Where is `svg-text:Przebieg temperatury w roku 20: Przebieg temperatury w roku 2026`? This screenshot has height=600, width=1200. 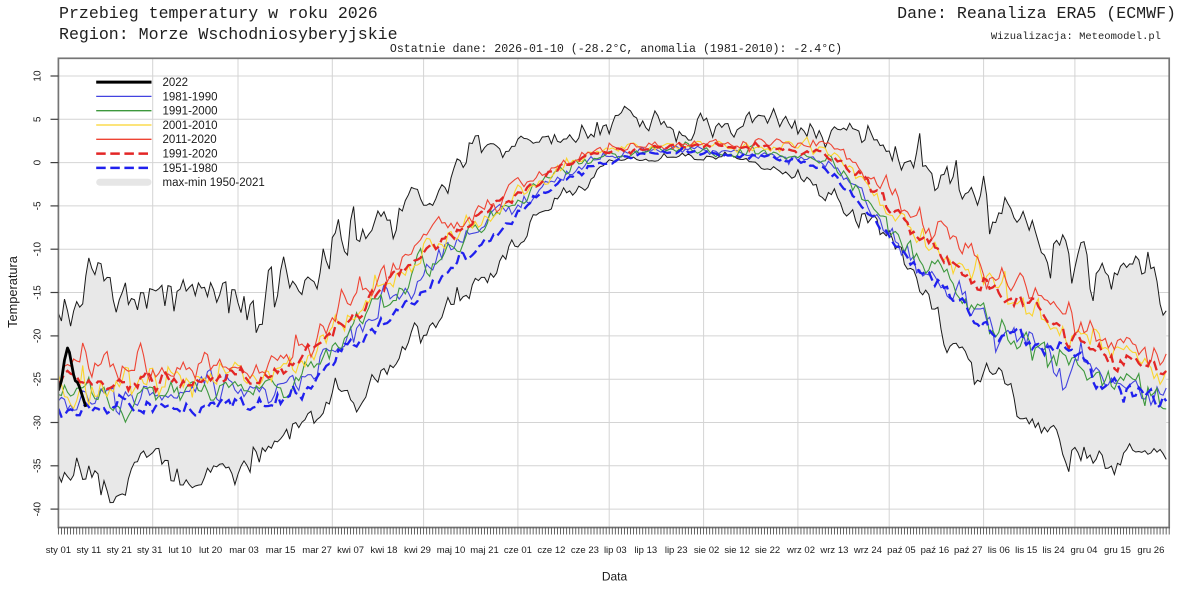 svg-text:Przebieg temperatury w roku 20: Przebieg temperatury w roku 2026 is located at coordinates (218, 13).